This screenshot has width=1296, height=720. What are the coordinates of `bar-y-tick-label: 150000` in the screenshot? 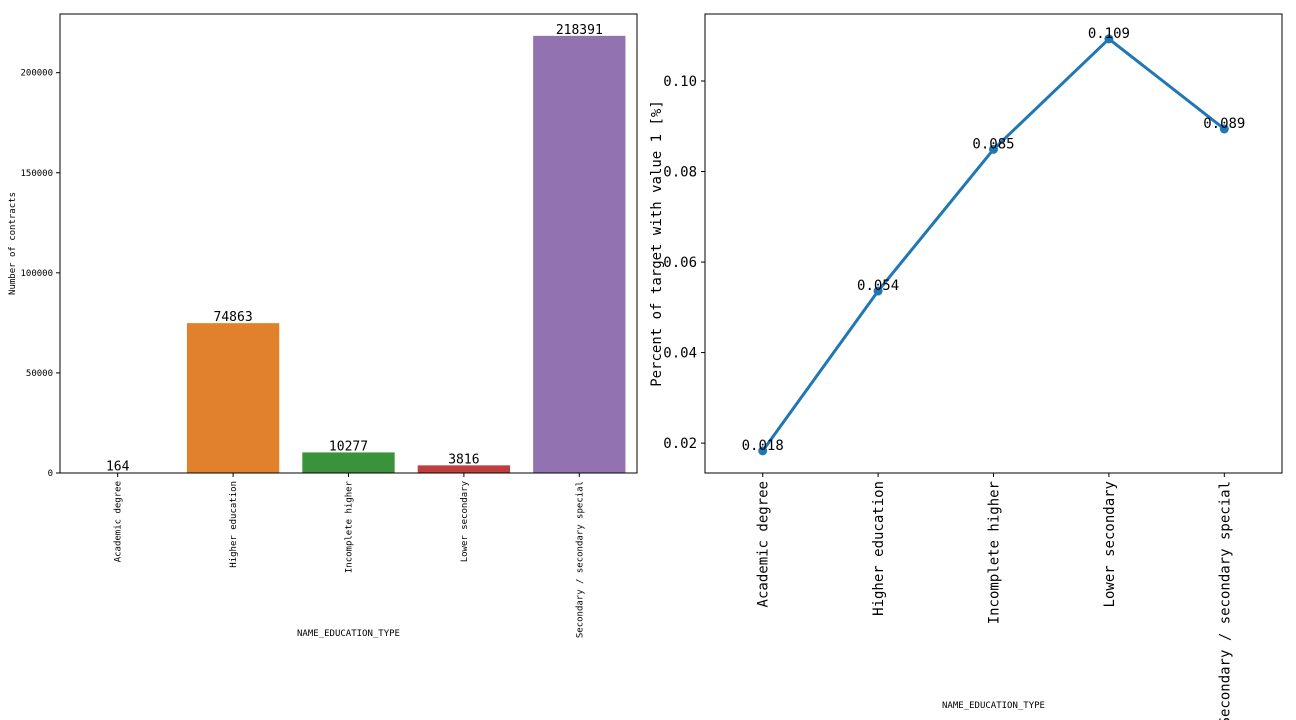 It's located at (36, 174).